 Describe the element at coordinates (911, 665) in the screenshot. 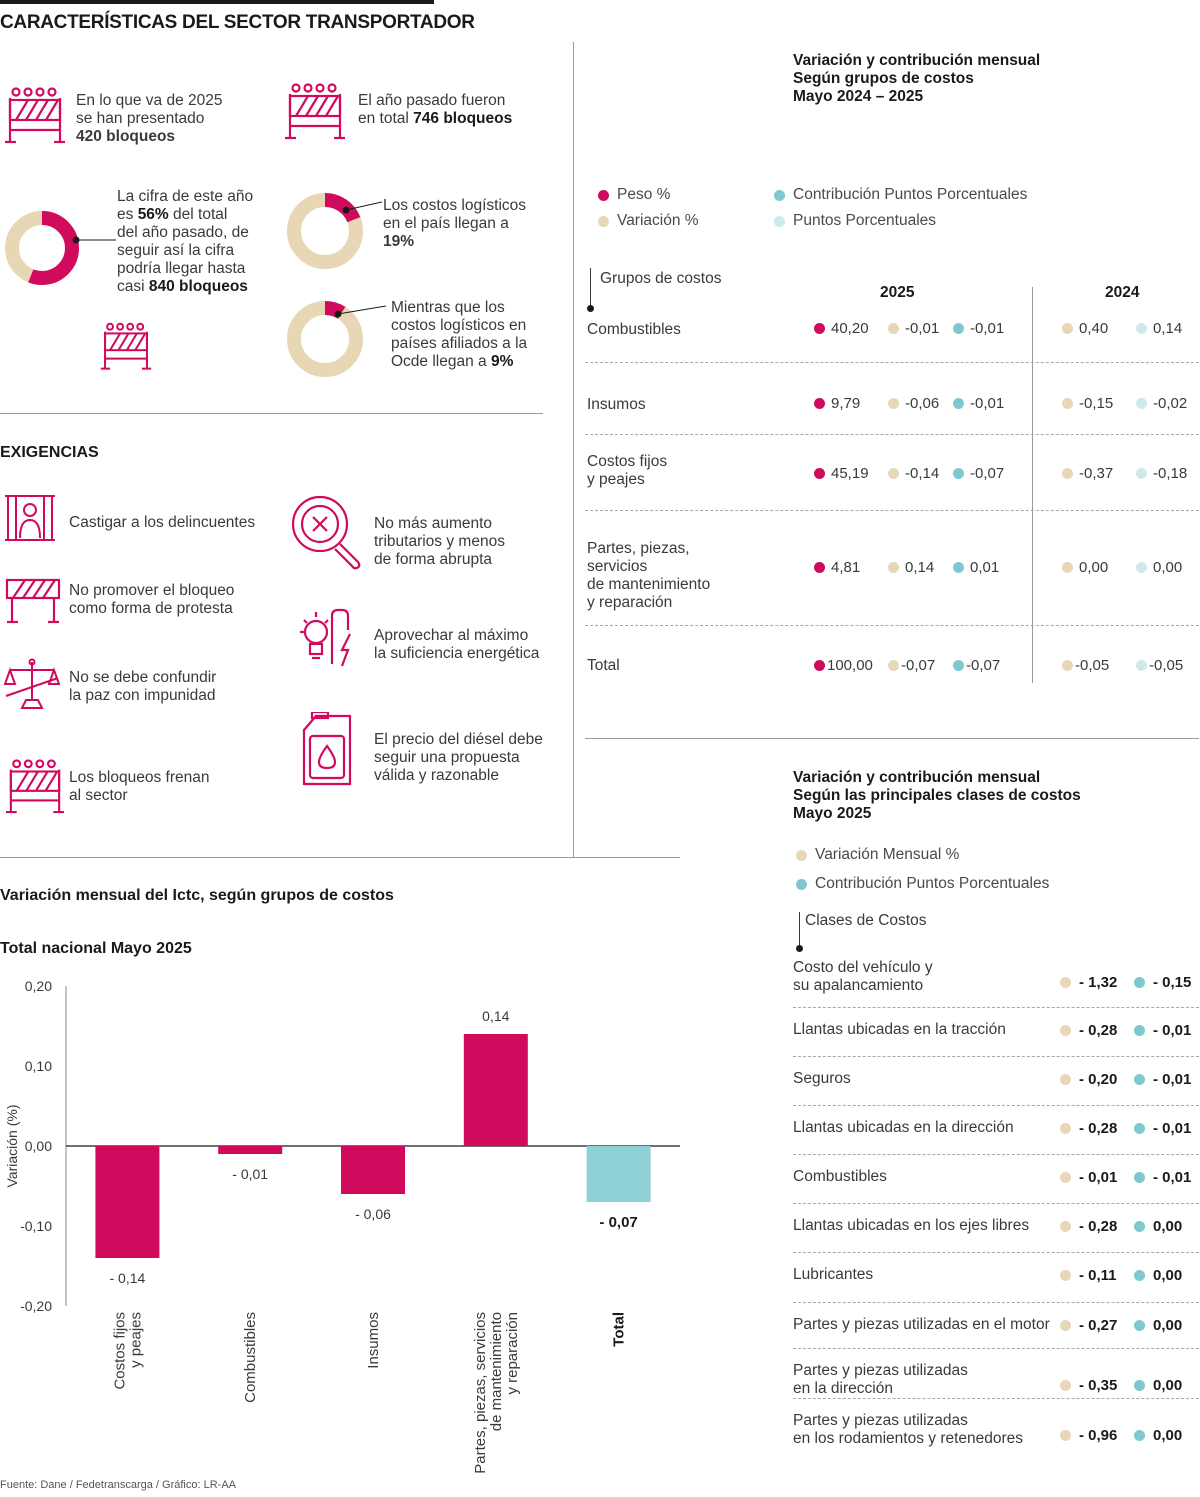

I see `table1-variacion: -0,07` at that location.